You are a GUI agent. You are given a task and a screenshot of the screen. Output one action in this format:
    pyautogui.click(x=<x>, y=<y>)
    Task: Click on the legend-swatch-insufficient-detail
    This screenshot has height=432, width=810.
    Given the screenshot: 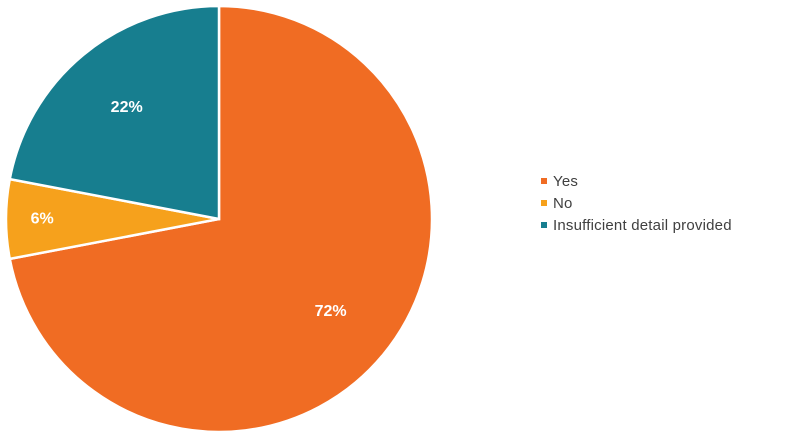 What is the action you would take?
    pyautogui.click(x=544, y=225)
    